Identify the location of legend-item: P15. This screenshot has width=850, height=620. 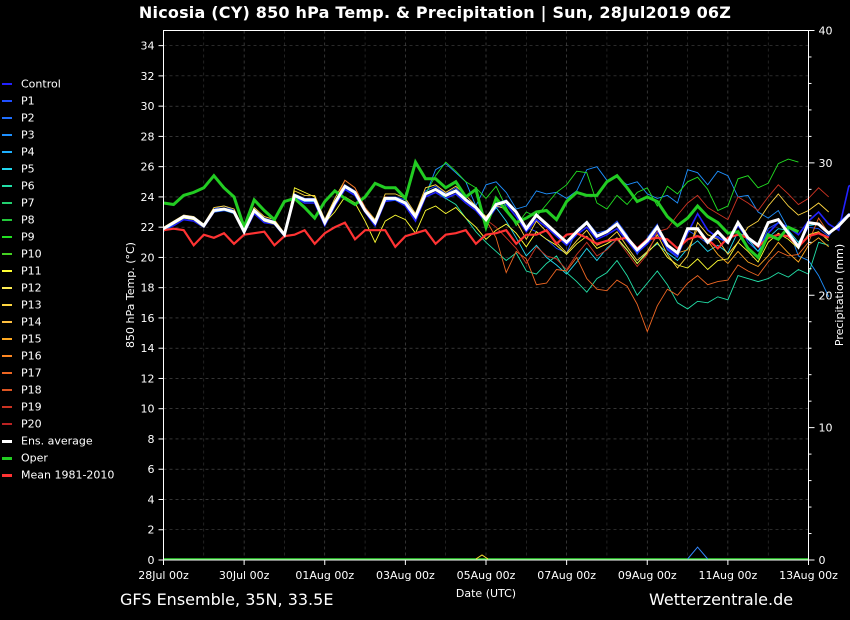
(64, 338).